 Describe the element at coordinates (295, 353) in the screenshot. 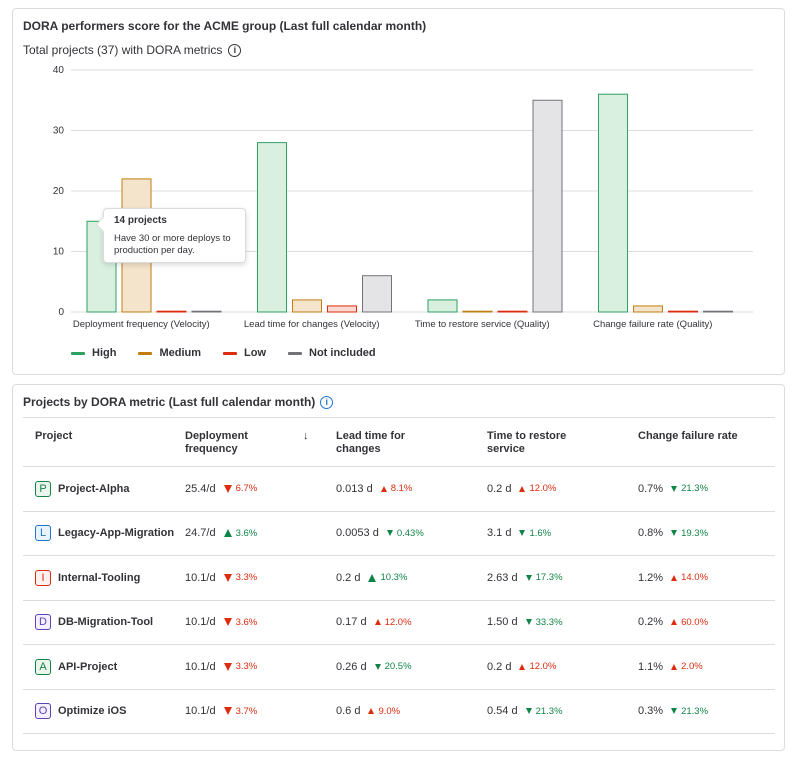

I see `legend-swatch` at that location.